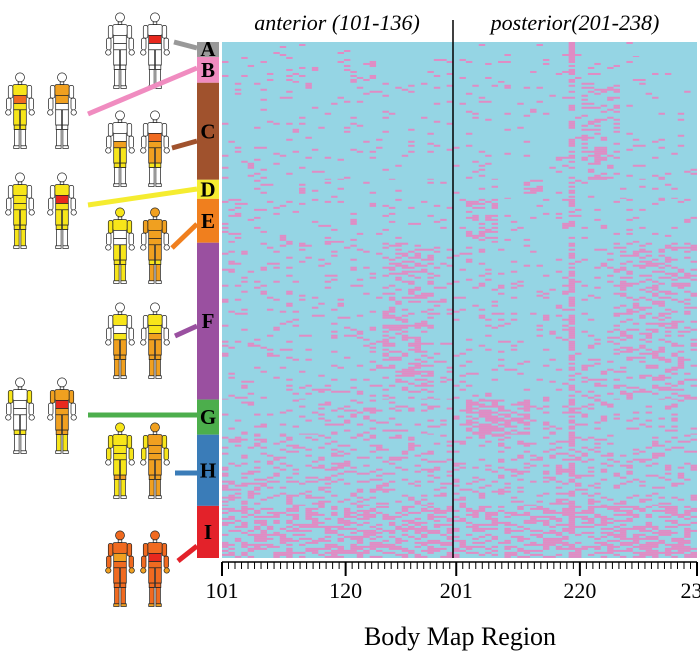 This screenshot has width=700, height=655. I want to click on body-region-uarms, so click(145, 442).